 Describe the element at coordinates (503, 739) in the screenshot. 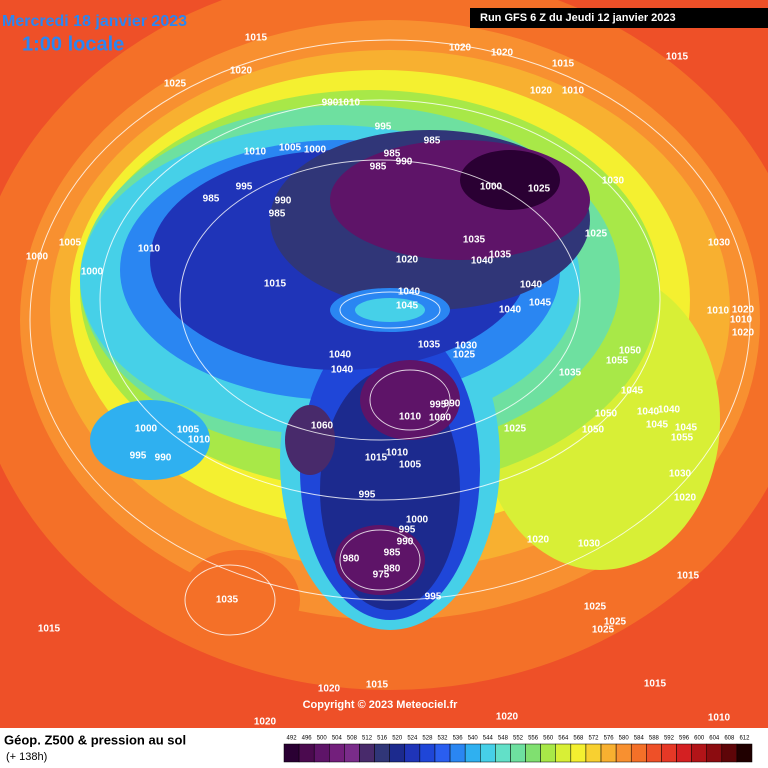

I see `colorbar-label: 548` at that location.